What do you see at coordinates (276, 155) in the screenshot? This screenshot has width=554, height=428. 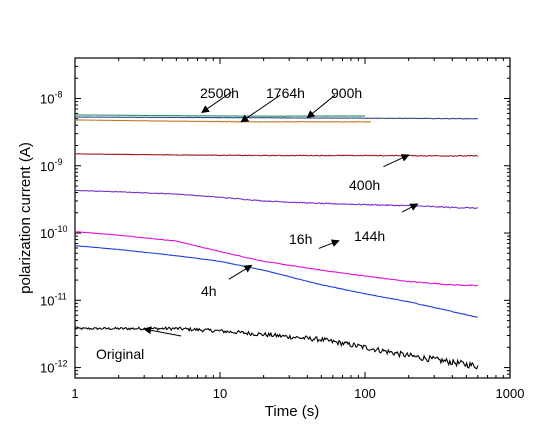 I see `series-line-400h` at bounding box center [276, 155].